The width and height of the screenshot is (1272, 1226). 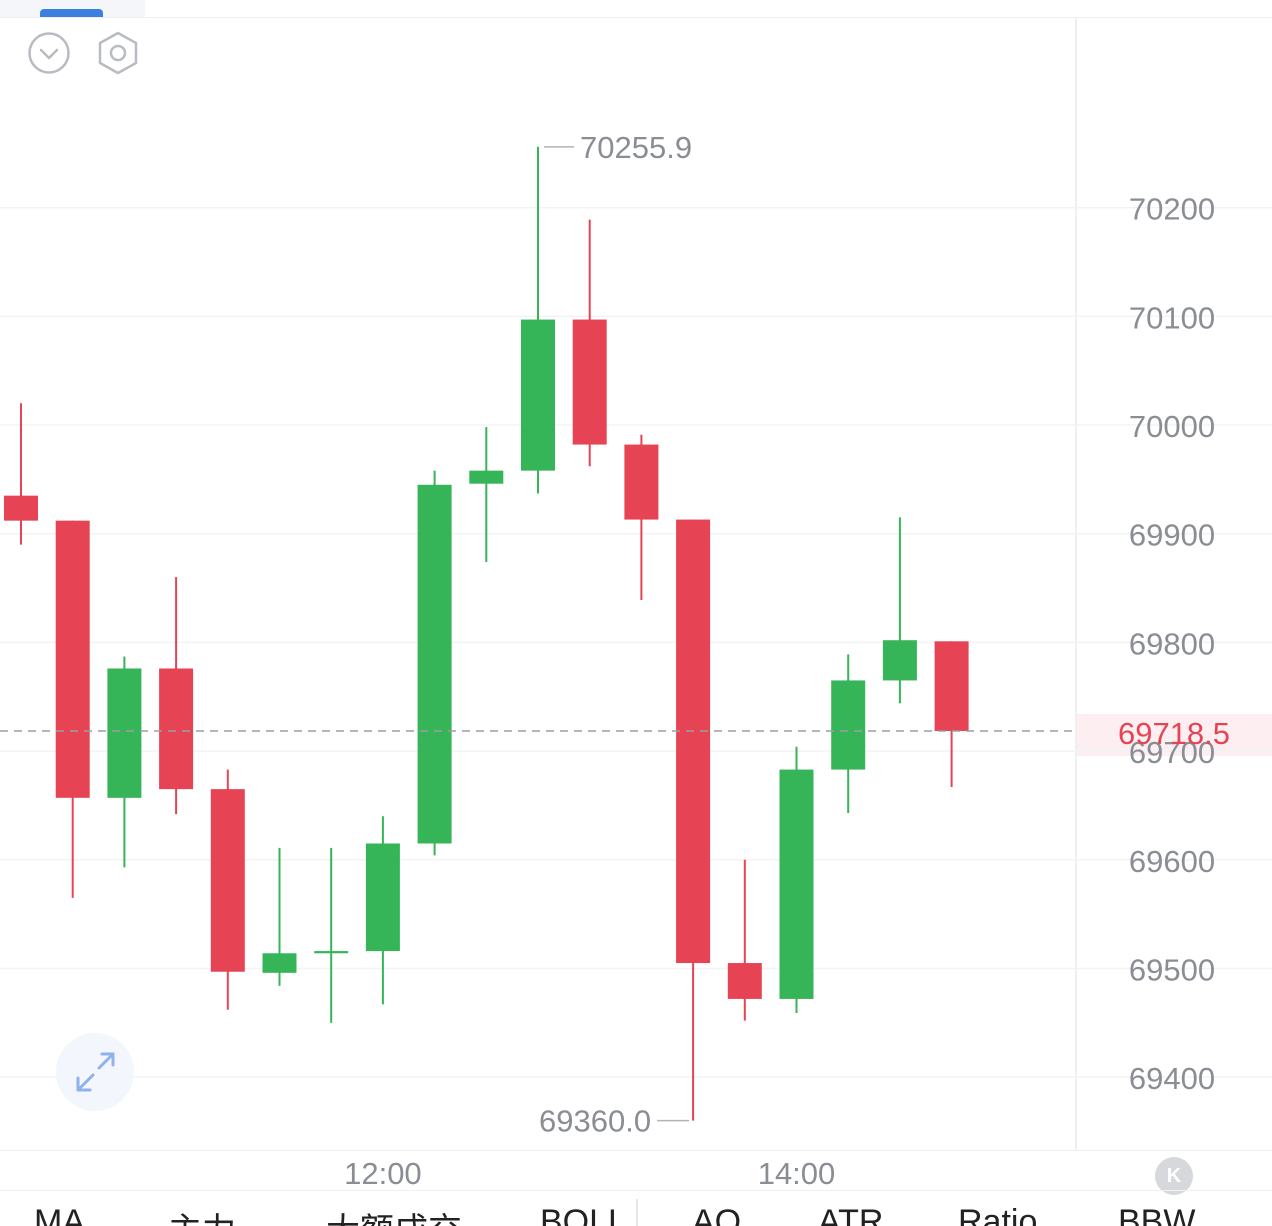 What do you see at coordinates (595, 1121) in the screenshot?
I see `low-price-label: 69360.0` at bounding box center [595, 1121].